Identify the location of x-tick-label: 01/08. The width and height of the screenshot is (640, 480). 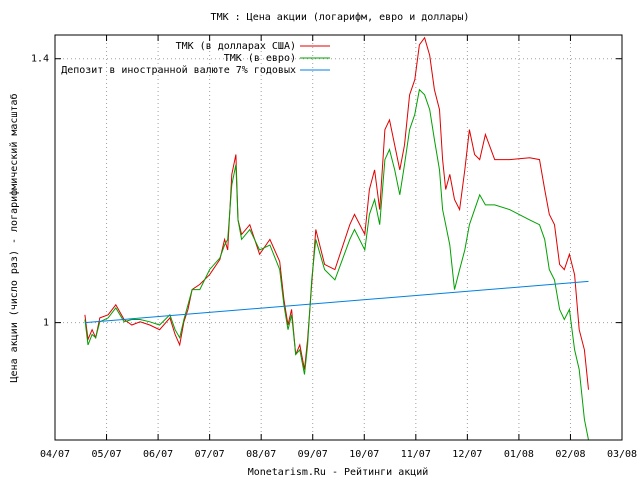
(519, 454).